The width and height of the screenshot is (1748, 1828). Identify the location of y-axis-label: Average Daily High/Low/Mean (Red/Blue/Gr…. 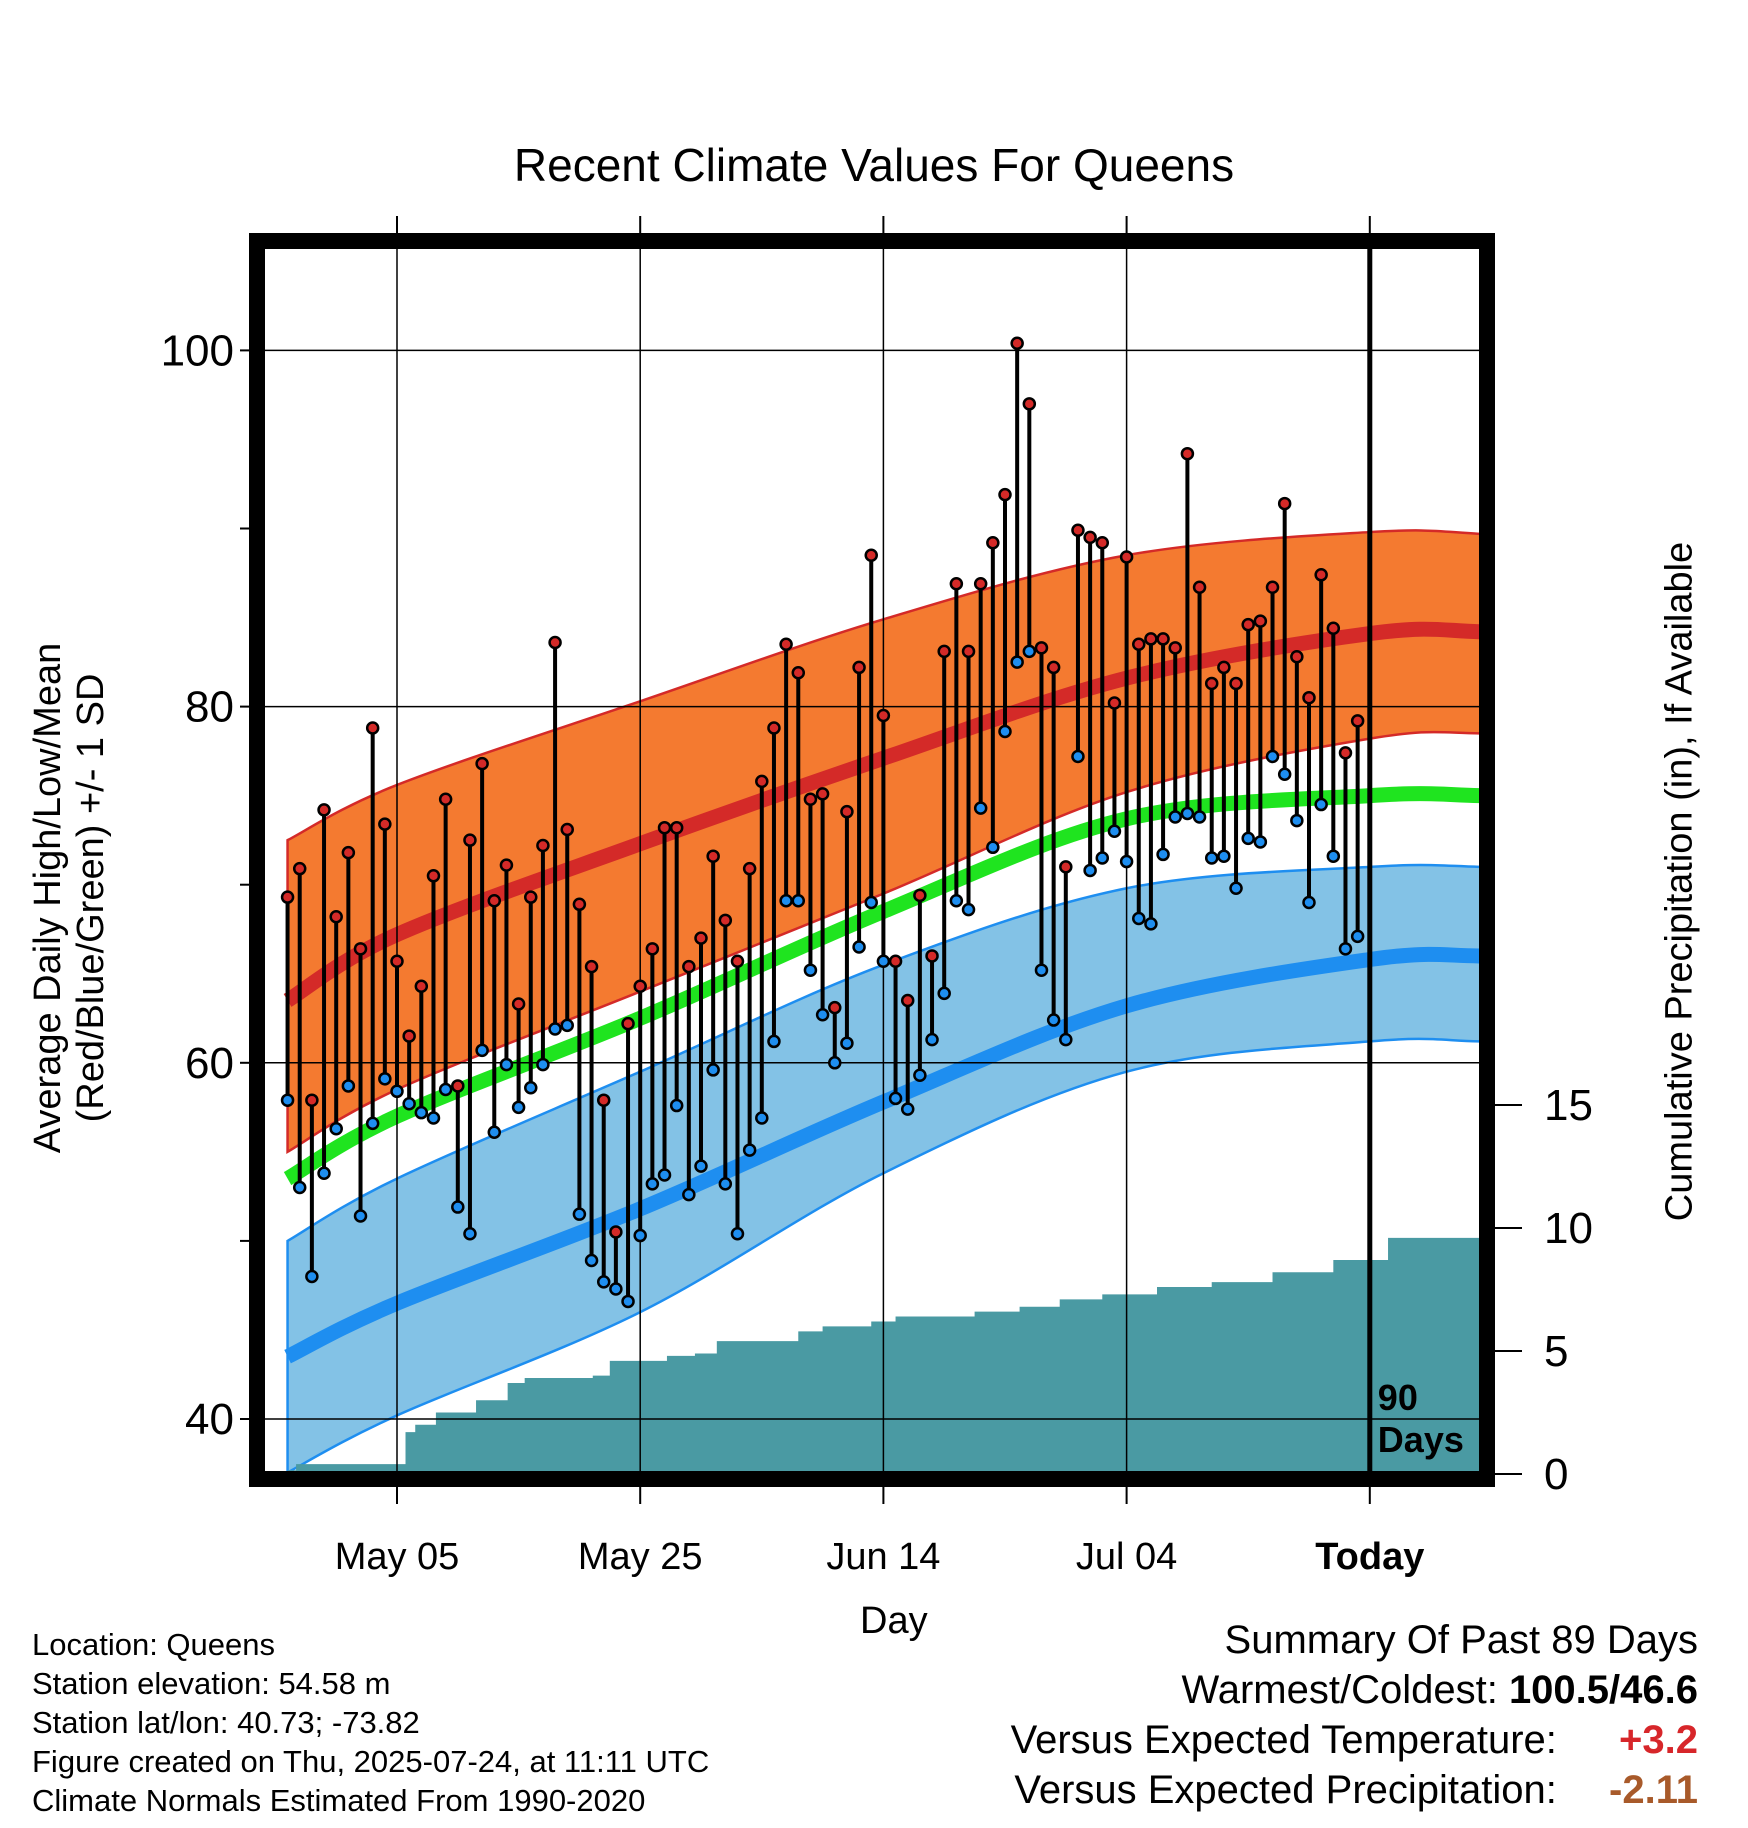
(69, 898).